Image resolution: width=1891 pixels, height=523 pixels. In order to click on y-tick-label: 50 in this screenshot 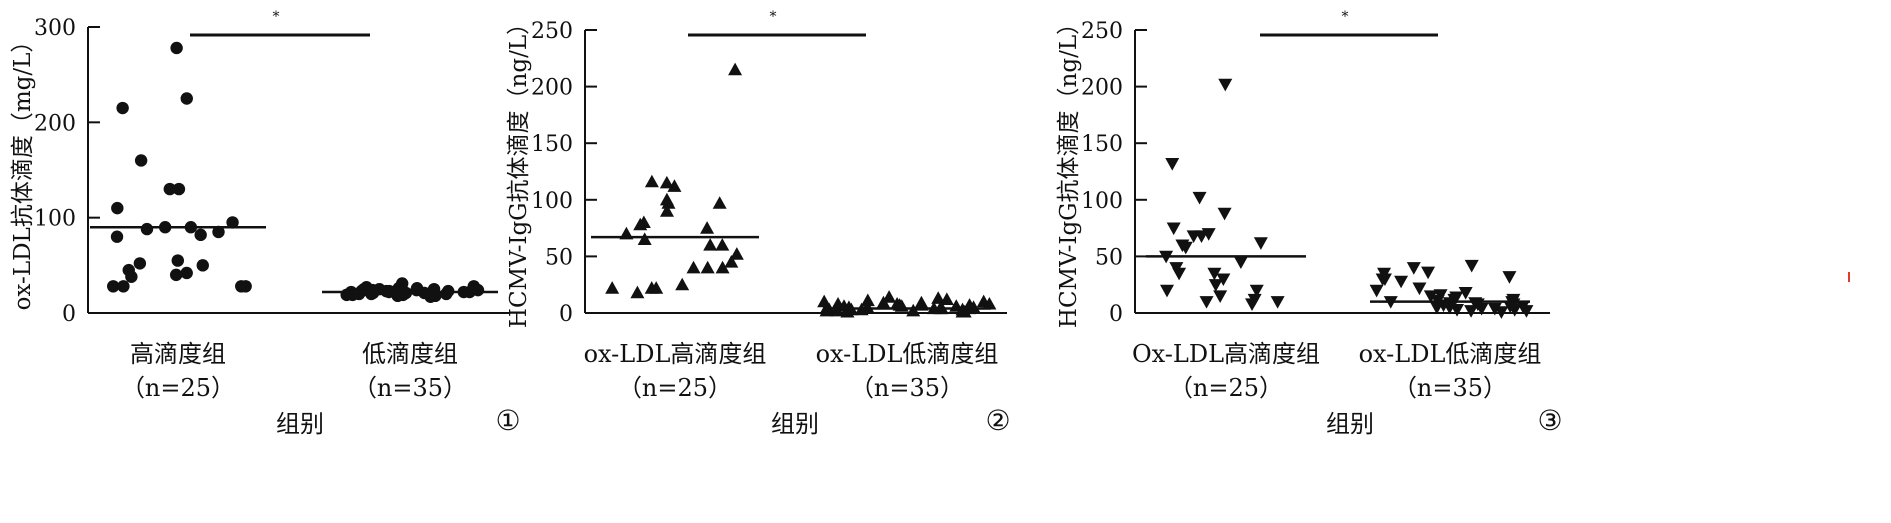, I will do `click(1109, 257)`.